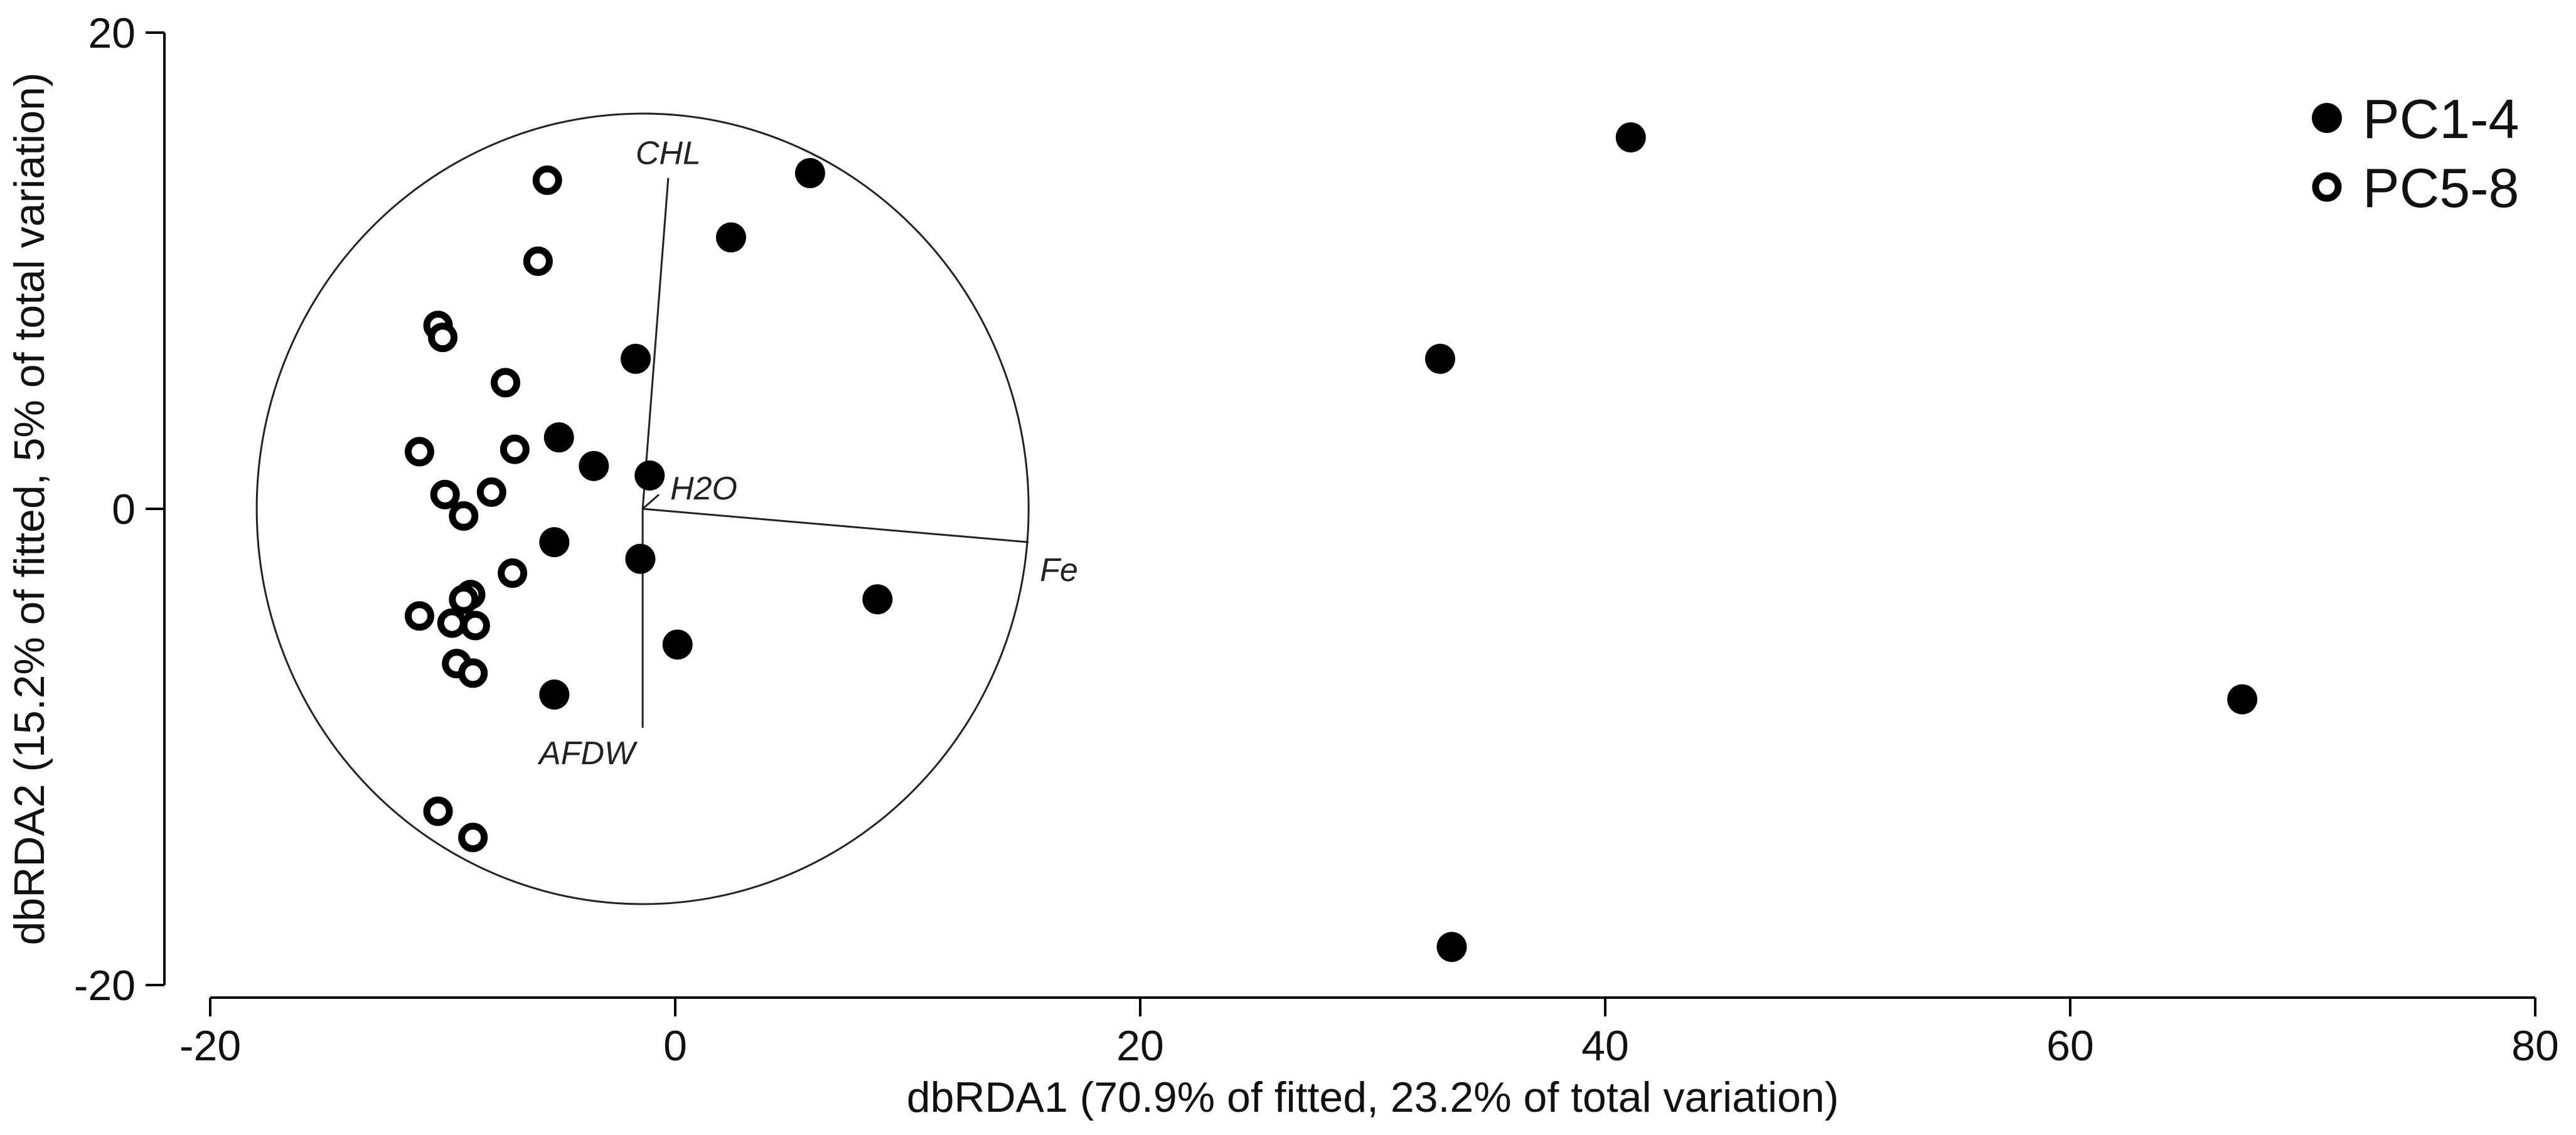 The height and width of the screenshot is (1135, 2576). What do you see at coordinates (836, 526) in the screenshot?
I see `vector-fe` at bounding box center [836, 526].